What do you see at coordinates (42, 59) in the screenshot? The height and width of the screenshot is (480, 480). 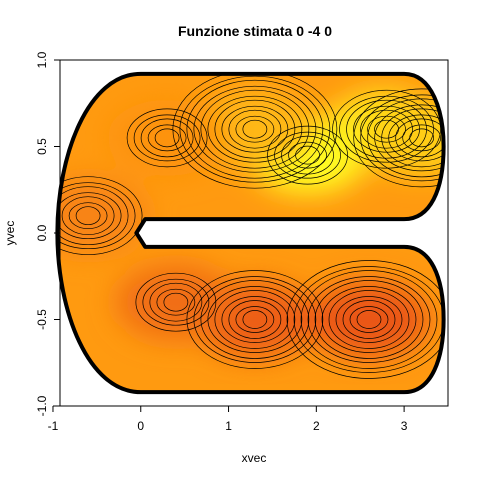 I see `y-tick-label: 1.0` at bounding box center [42, 59].